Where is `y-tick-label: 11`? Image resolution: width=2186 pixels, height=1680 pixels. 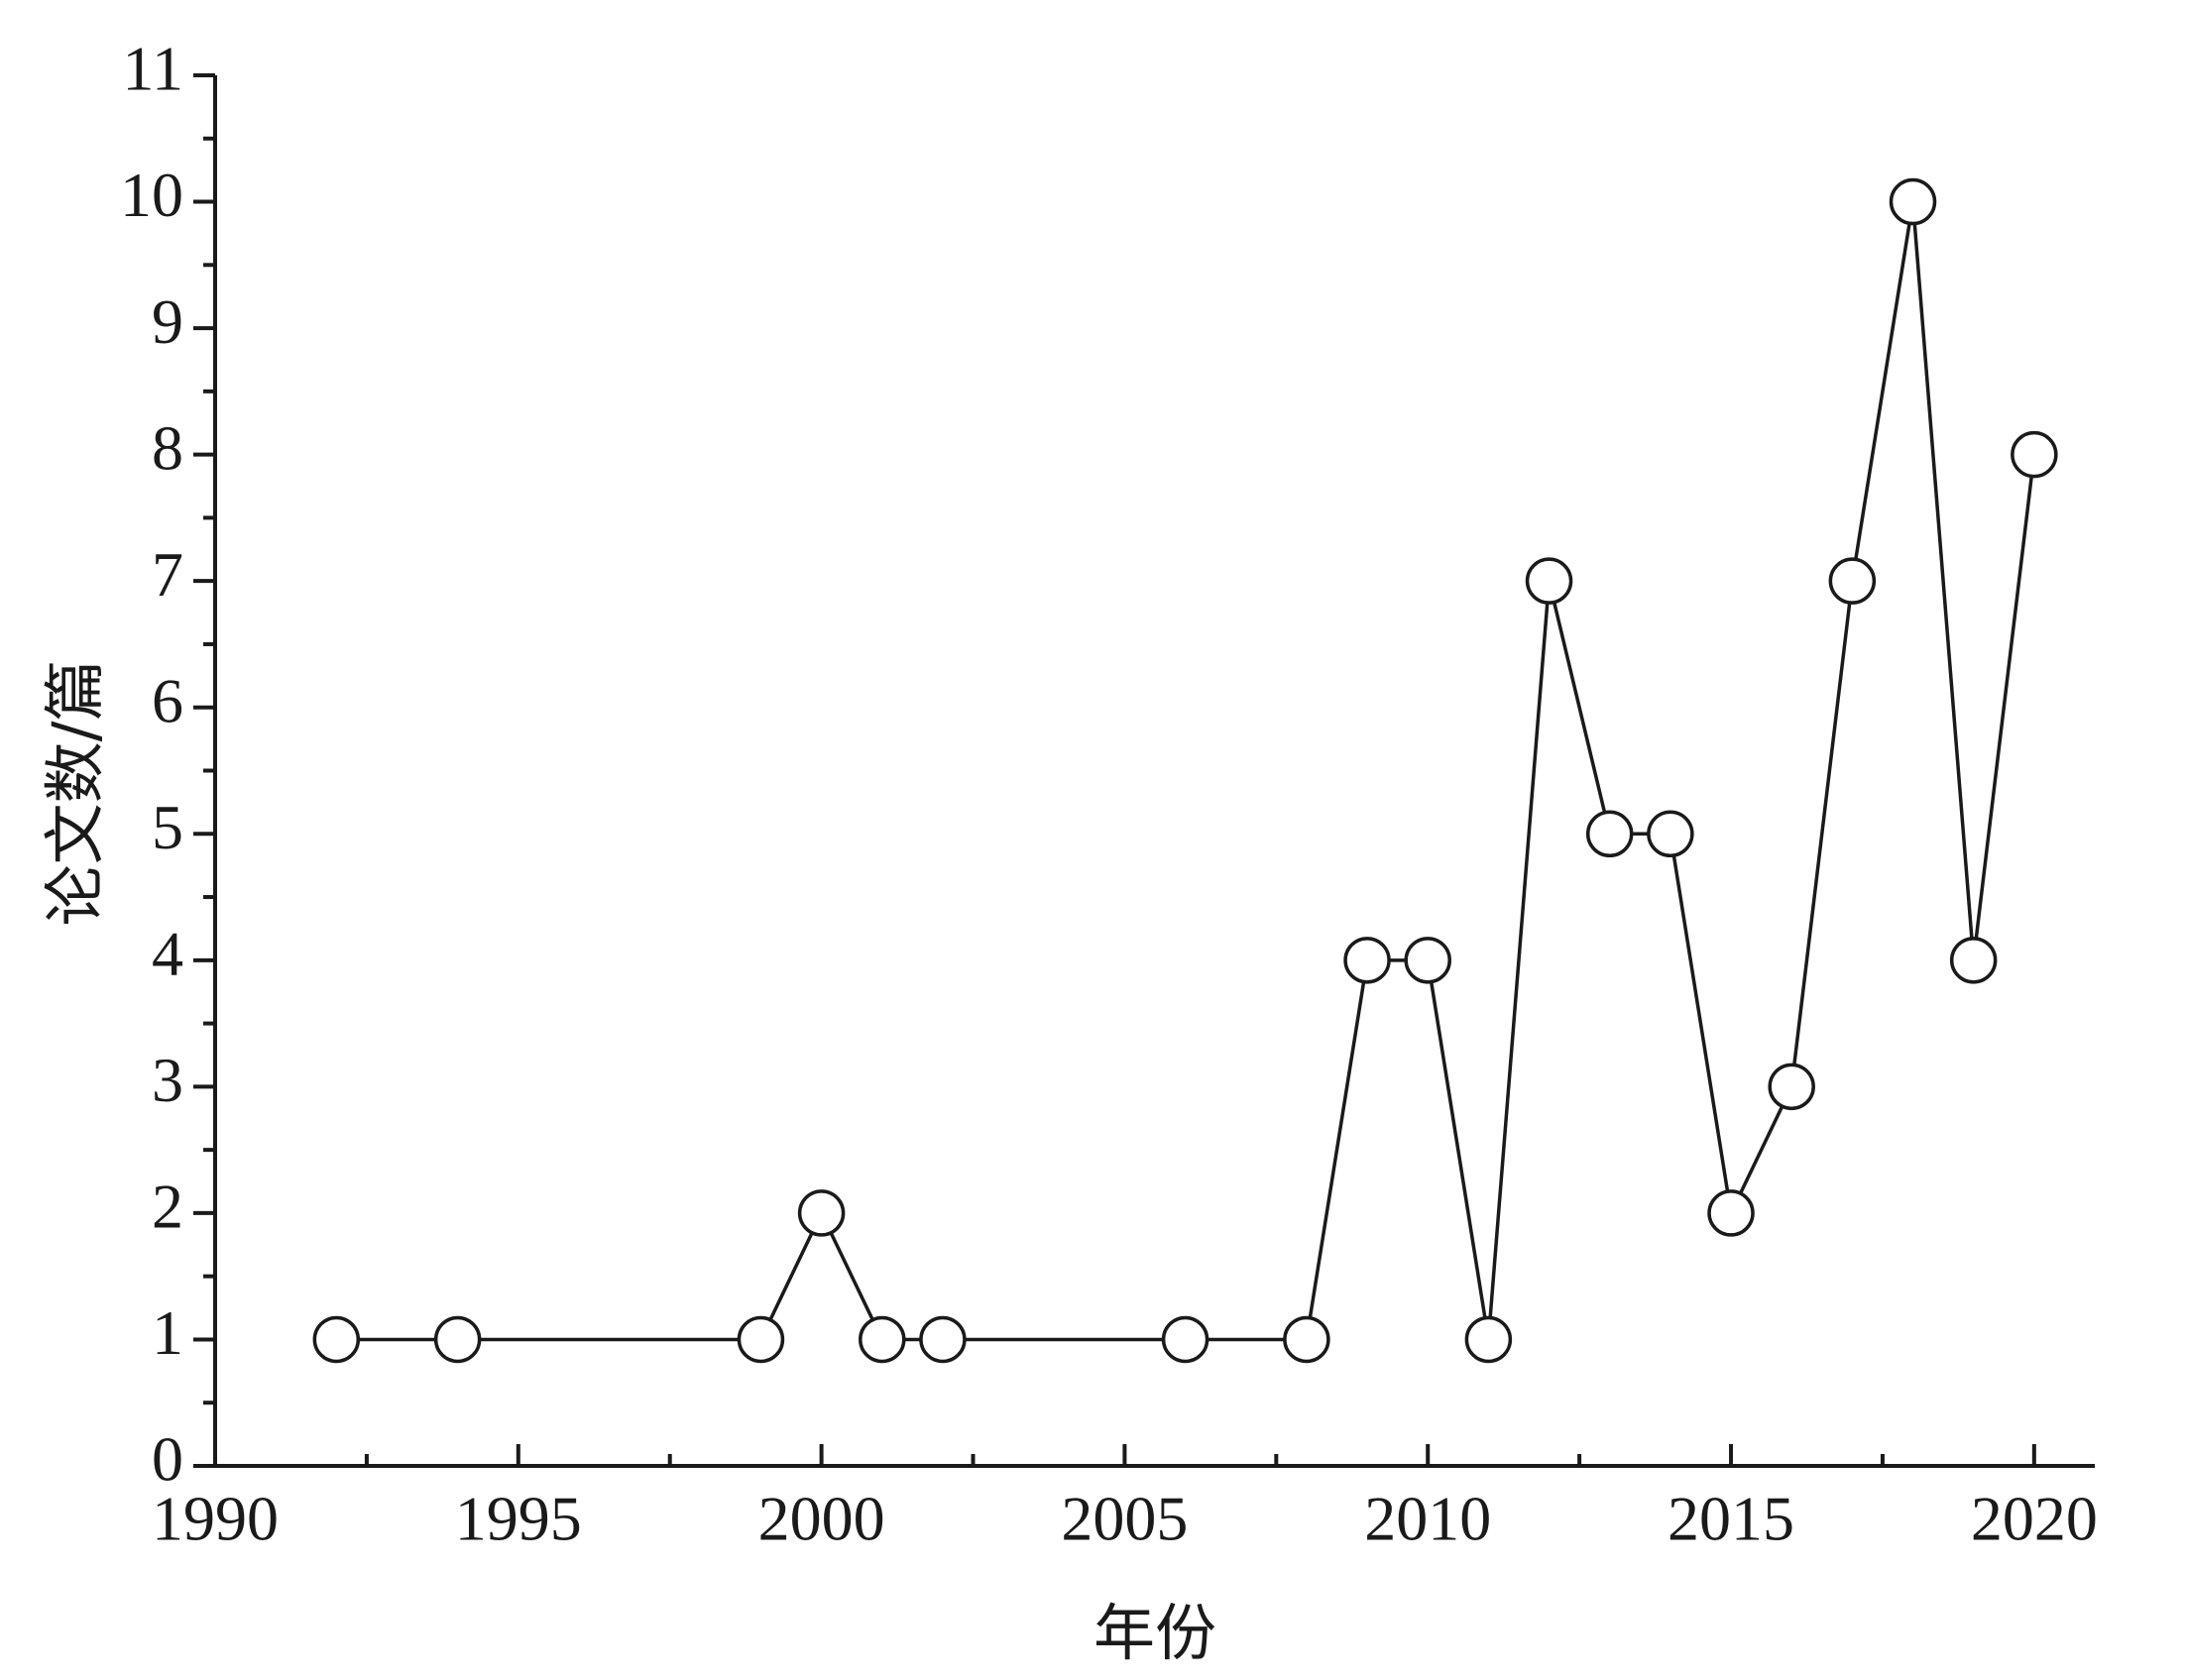
y-tick-label: 11 is located at coordinates (153, 69).